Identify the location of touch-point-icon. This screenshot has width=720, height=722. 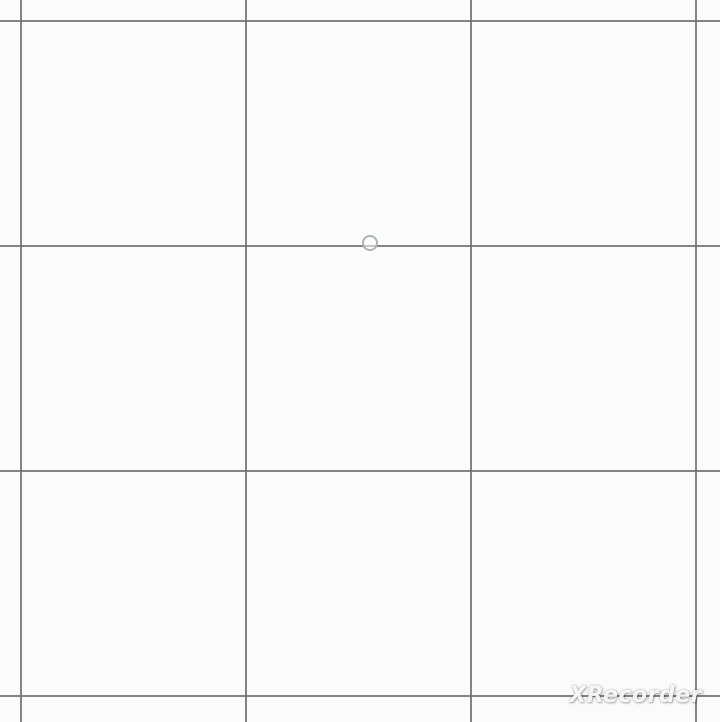
(370, 243).